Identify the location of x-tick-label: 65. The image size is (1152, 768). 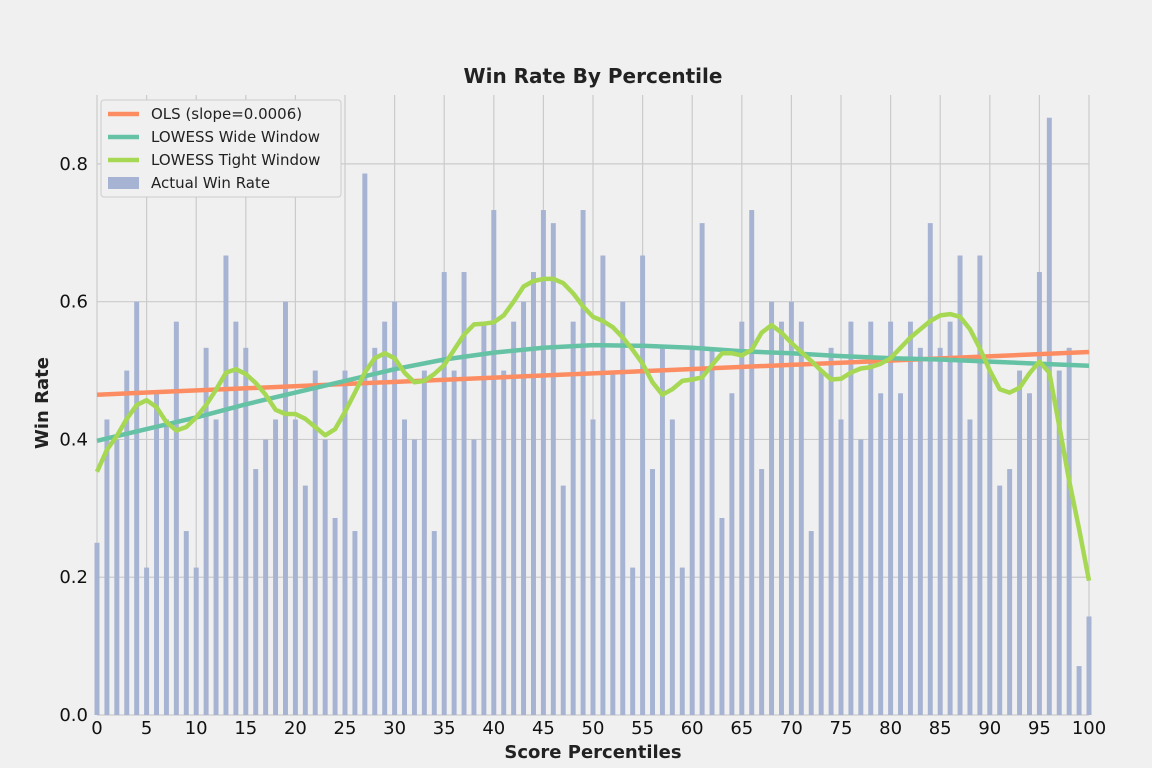
(741, 728).